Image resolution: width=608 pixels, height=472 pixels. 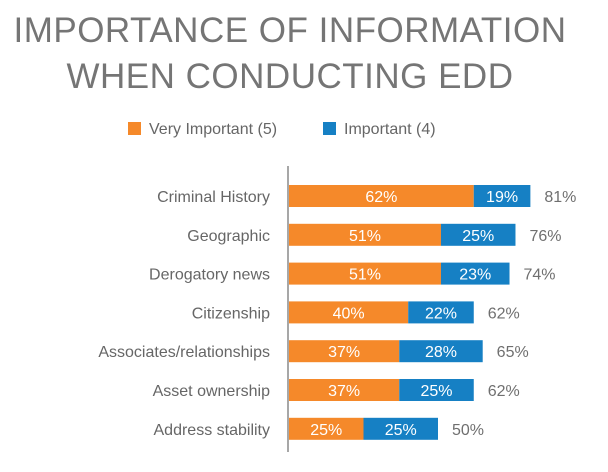 I want to click on bar-very-important-address-stability-label: 25%, so click(x=326, y=430).